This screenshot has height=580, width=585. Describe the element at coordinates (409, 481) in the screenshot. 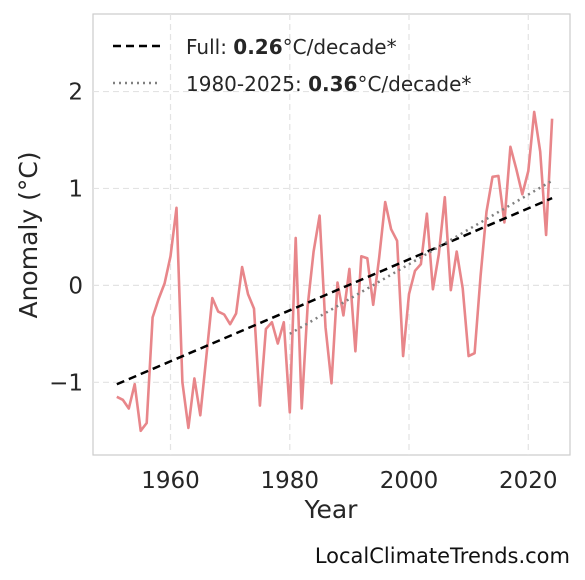

I see `x-tick-label: 2000` at that location.